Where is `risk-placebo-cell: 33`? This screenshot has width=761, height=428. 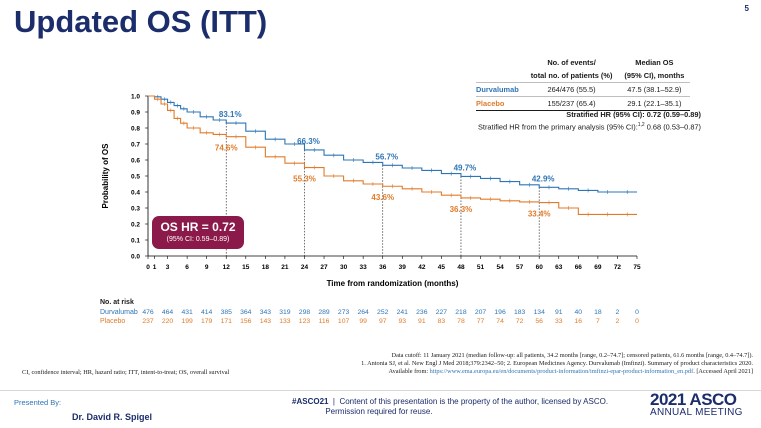 risk-placebo-cell: 33 is located at coordinates (558, 321).